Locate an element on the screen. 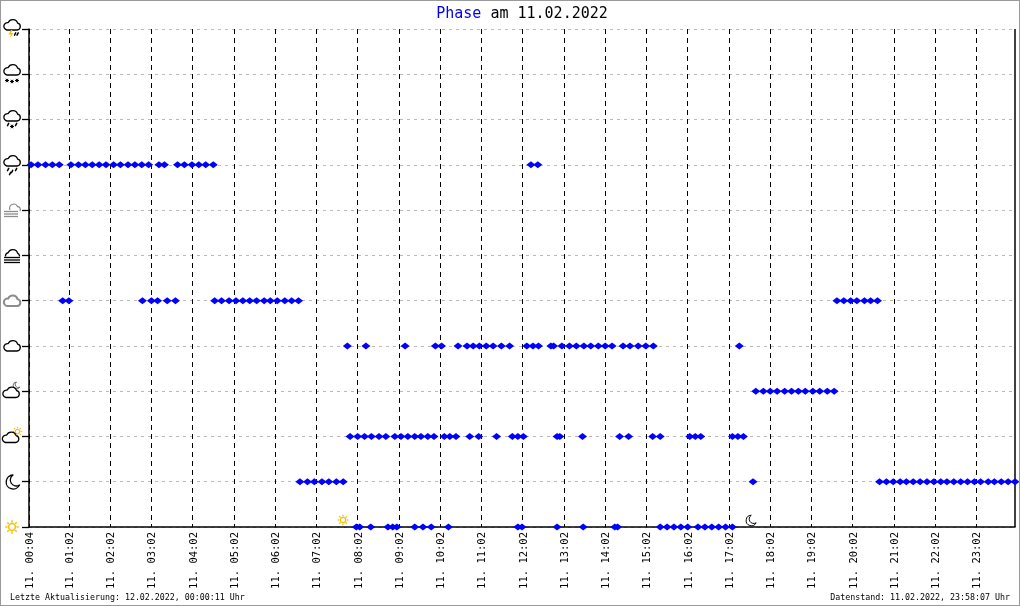 This screenshot has width=1020, height=606. x-tick-label: 11. 16:02 is located at coordinates (687, 560).